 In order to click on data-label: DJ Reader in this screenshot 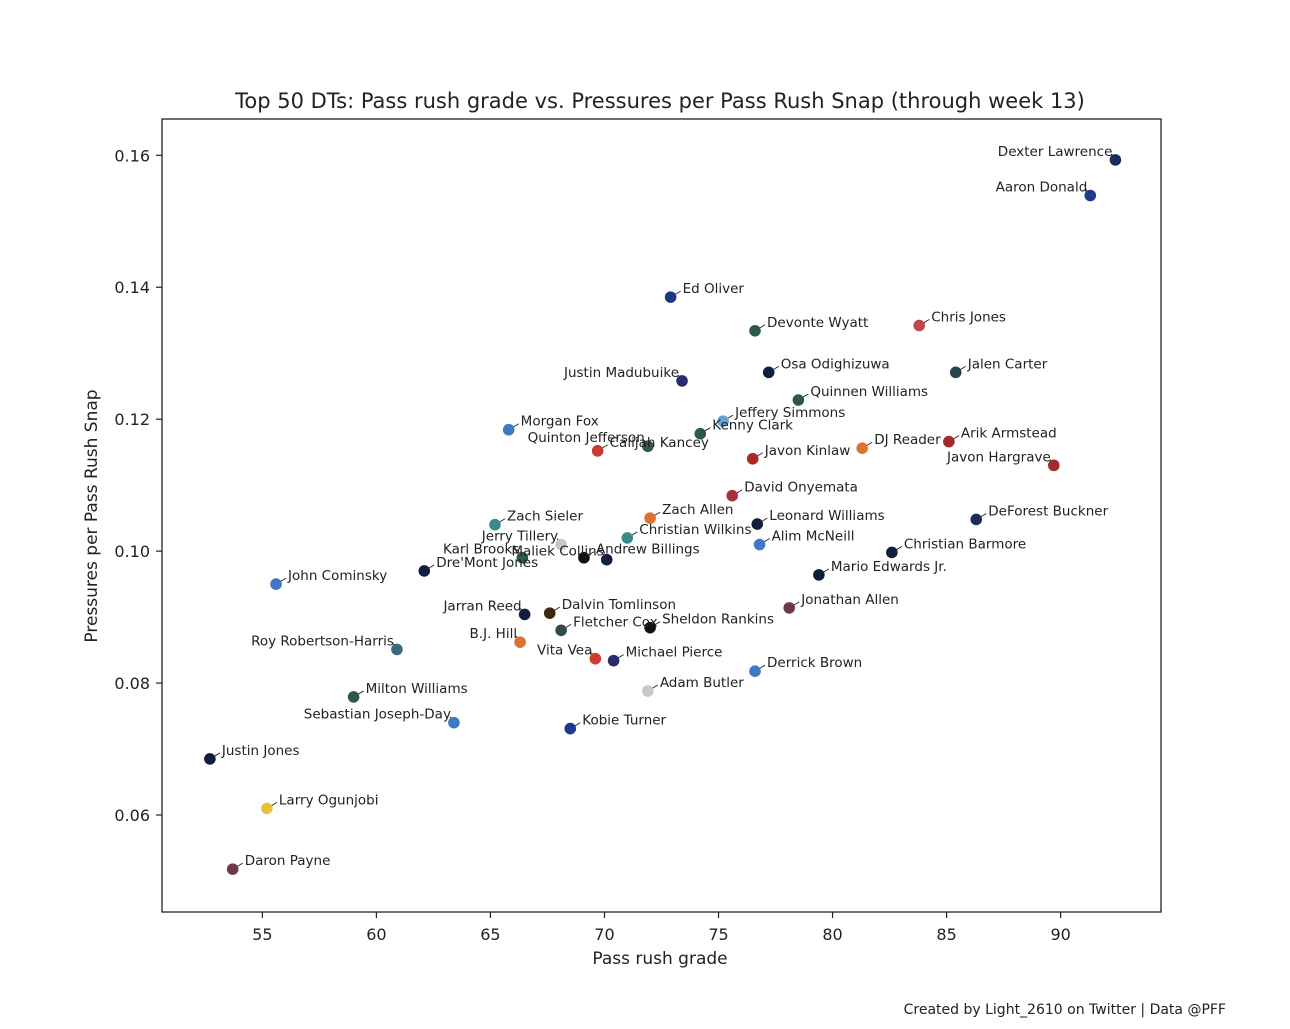, I will do `click(907, 440)`.